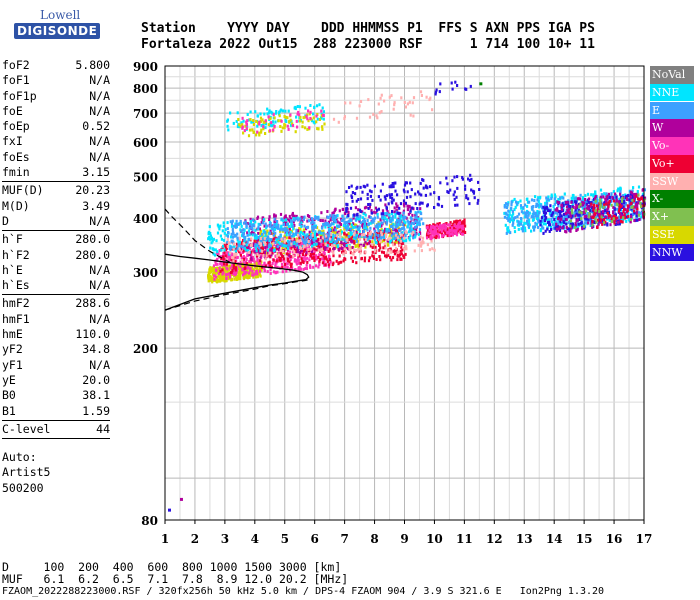  I want to click on x-tick-label: 2, so click(195, 539).